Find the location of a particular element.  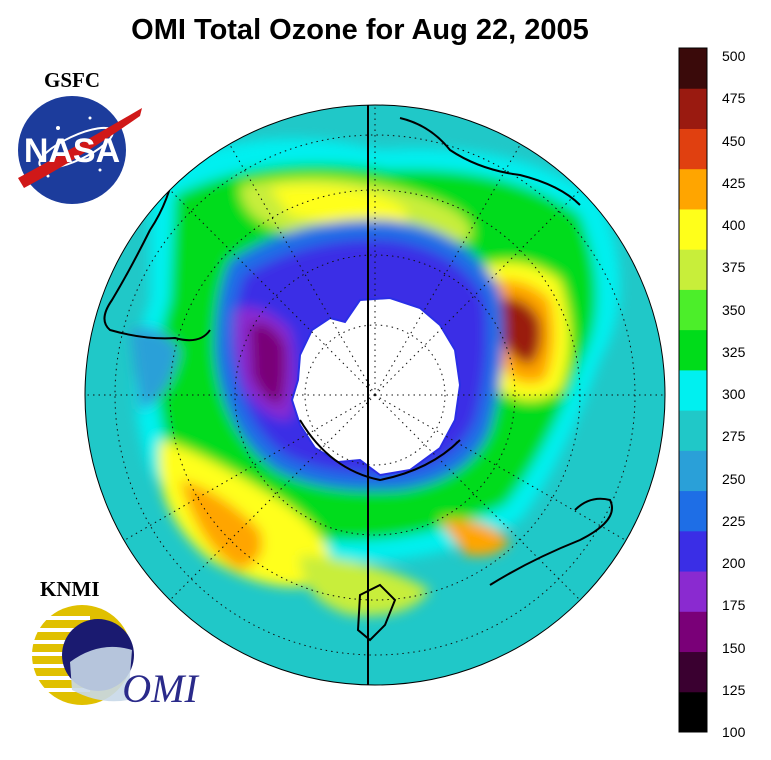

colorbar-tick-label: 475 is located at coordinates (734, 98).